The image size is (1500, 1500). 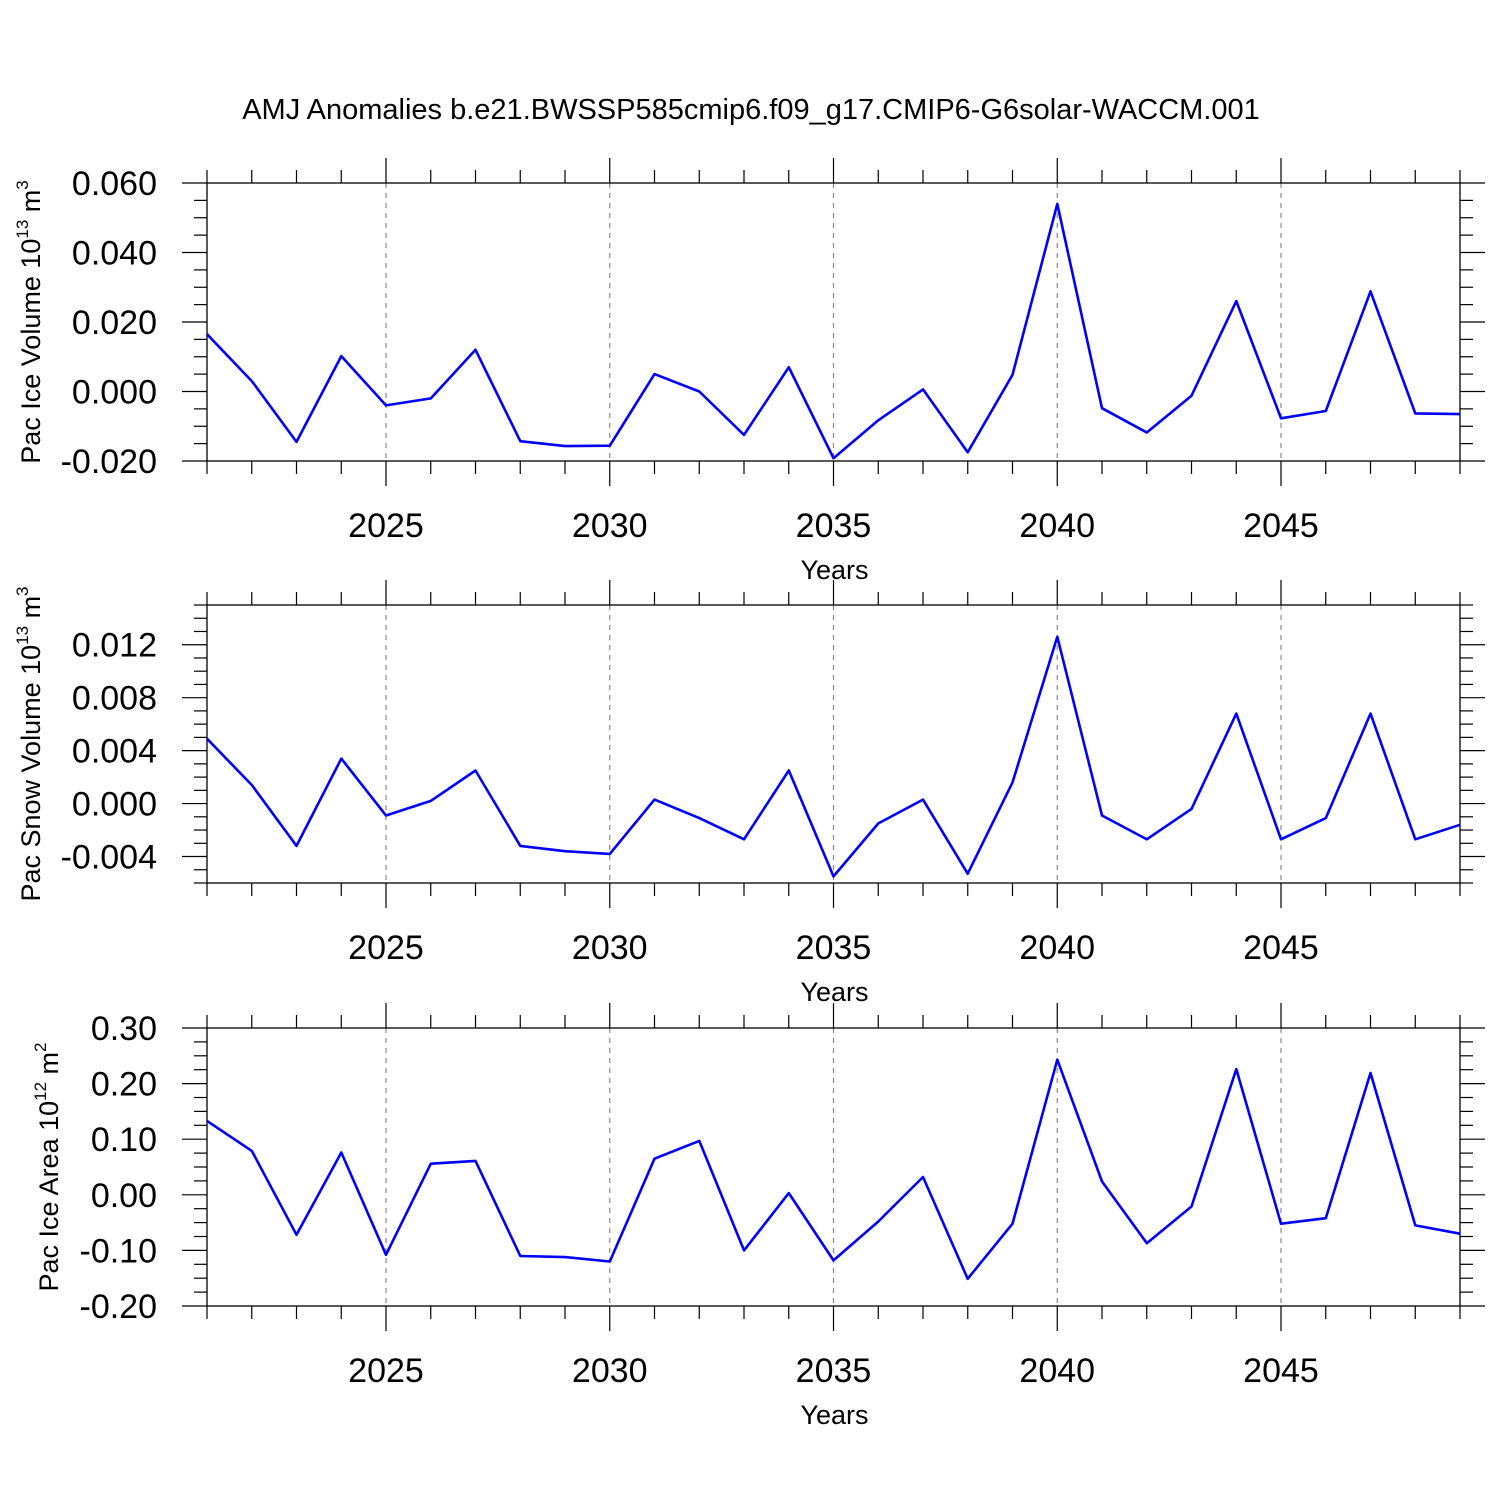 What do you see at coordinates (119, 1251) in the screenshot?
I see `y-tick-label: -0.10` at bounding box center [119, 1251].